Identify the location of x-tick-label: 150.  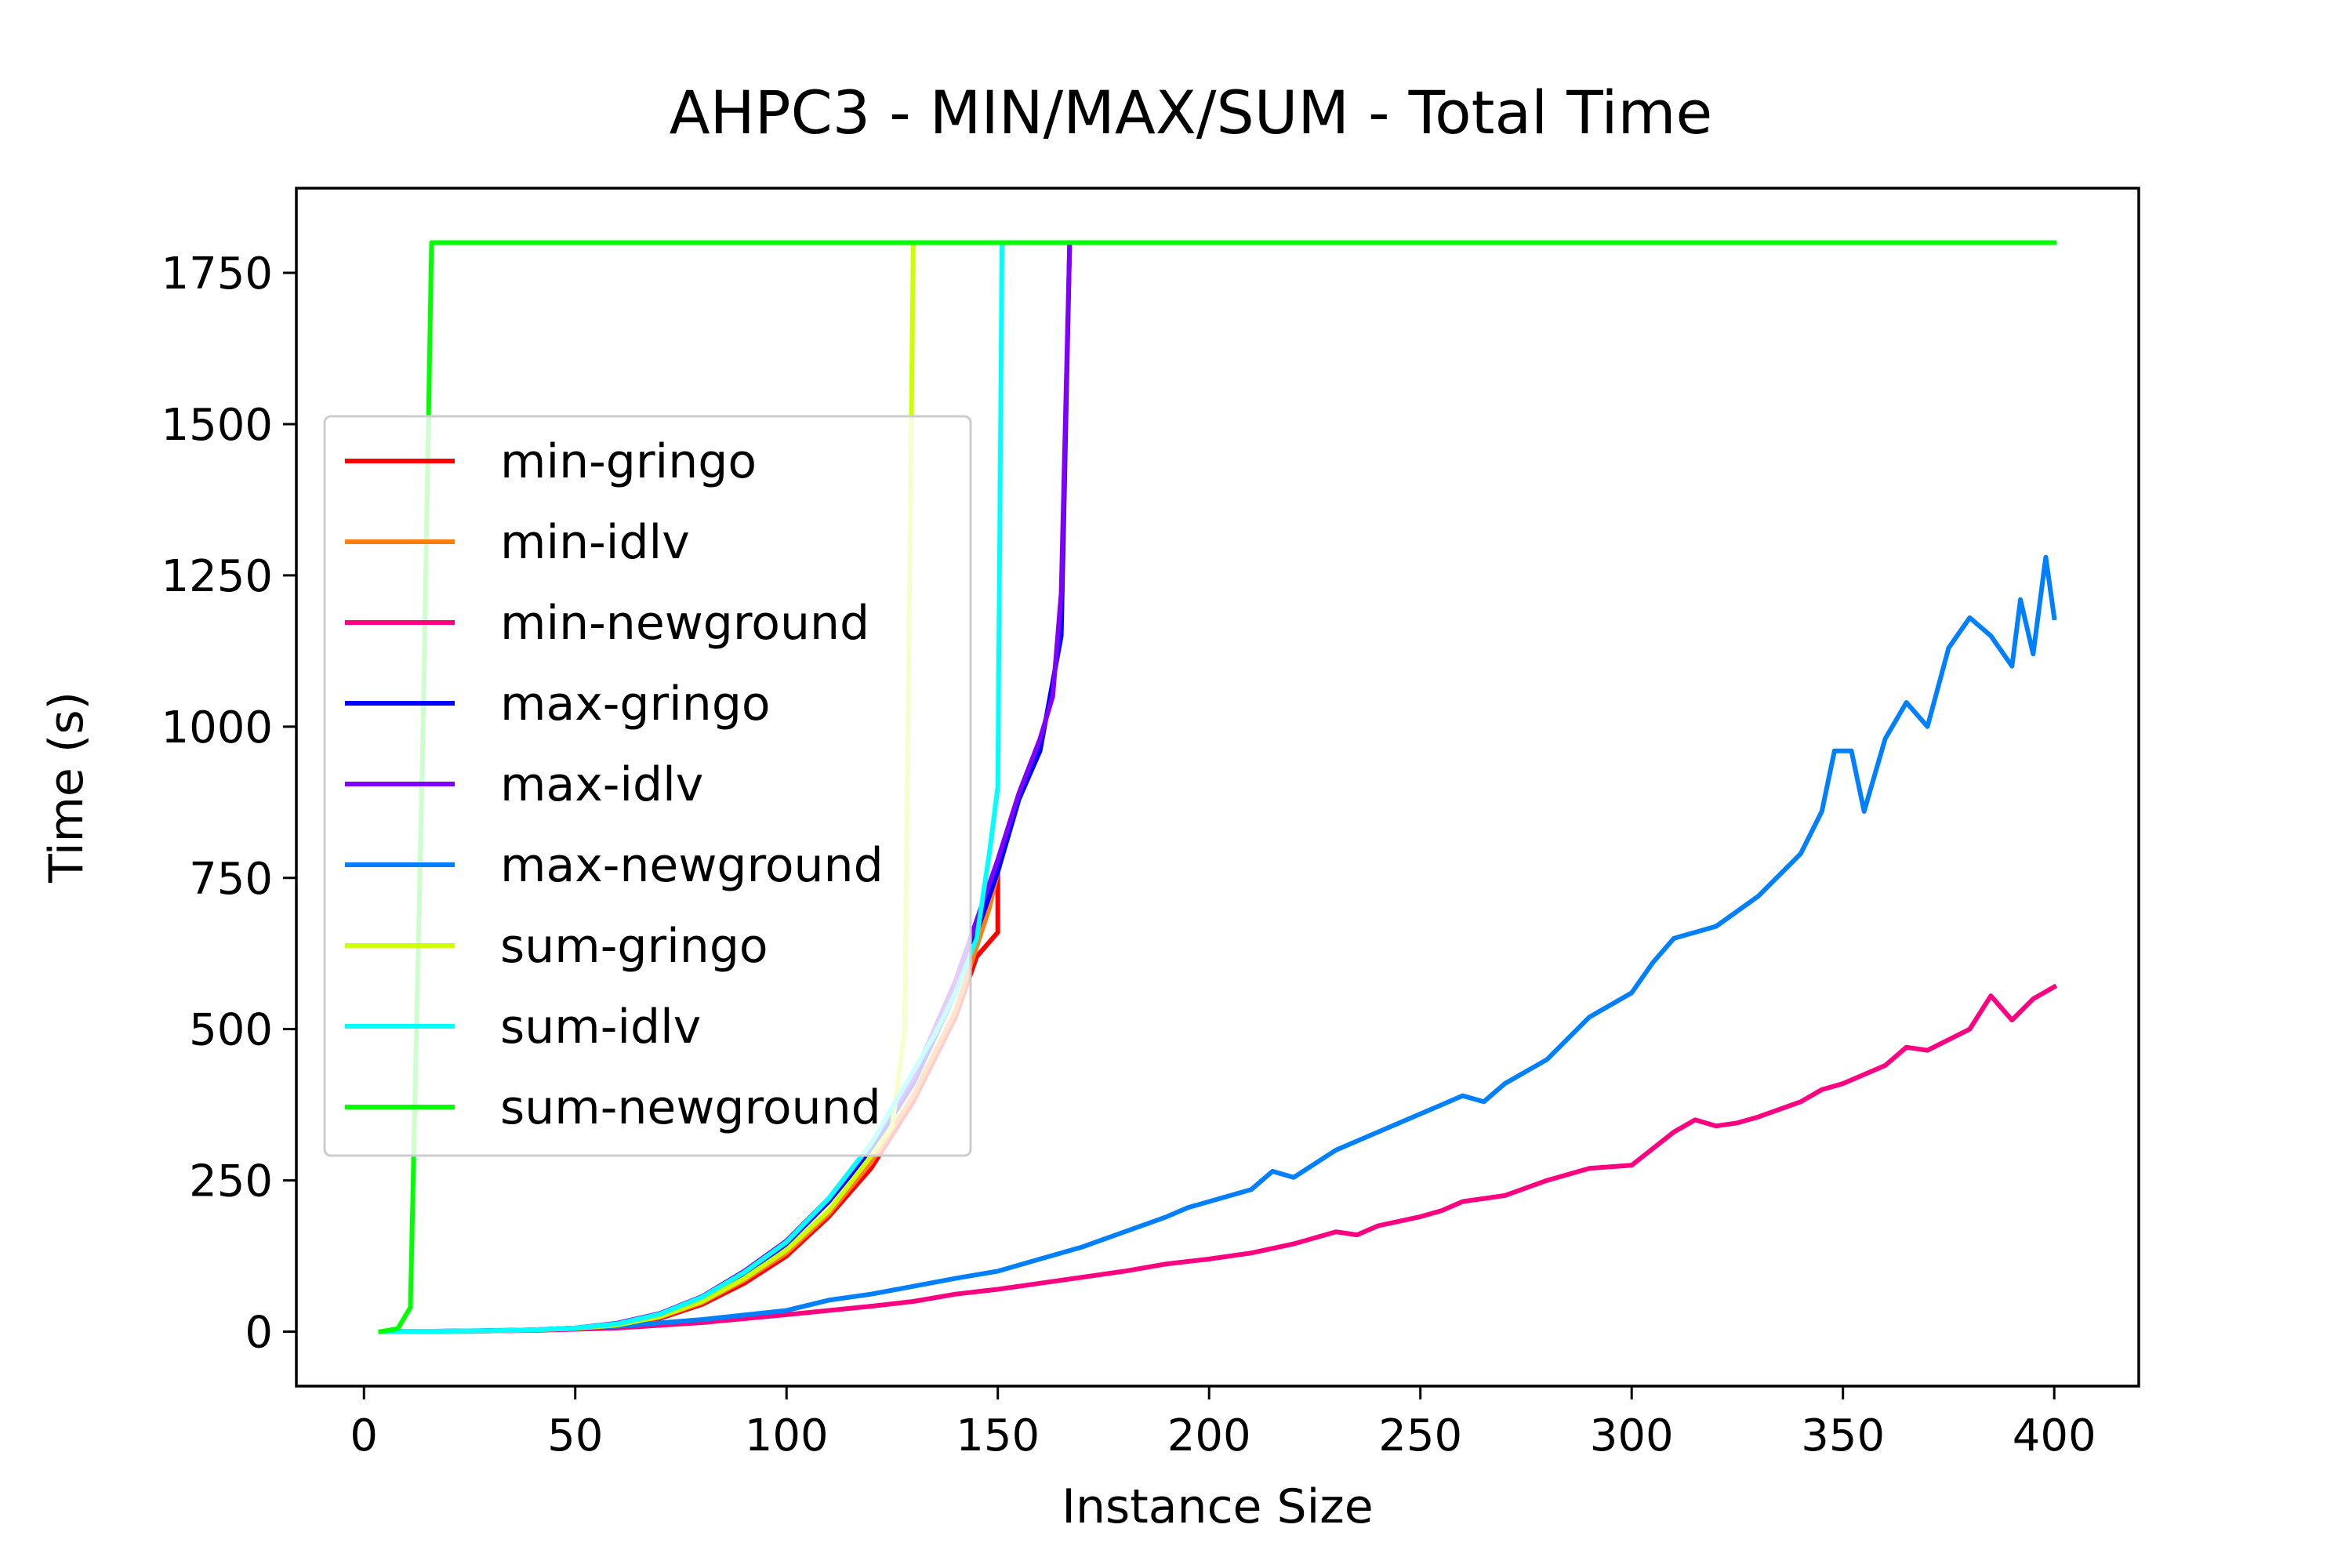
(998, 1435).